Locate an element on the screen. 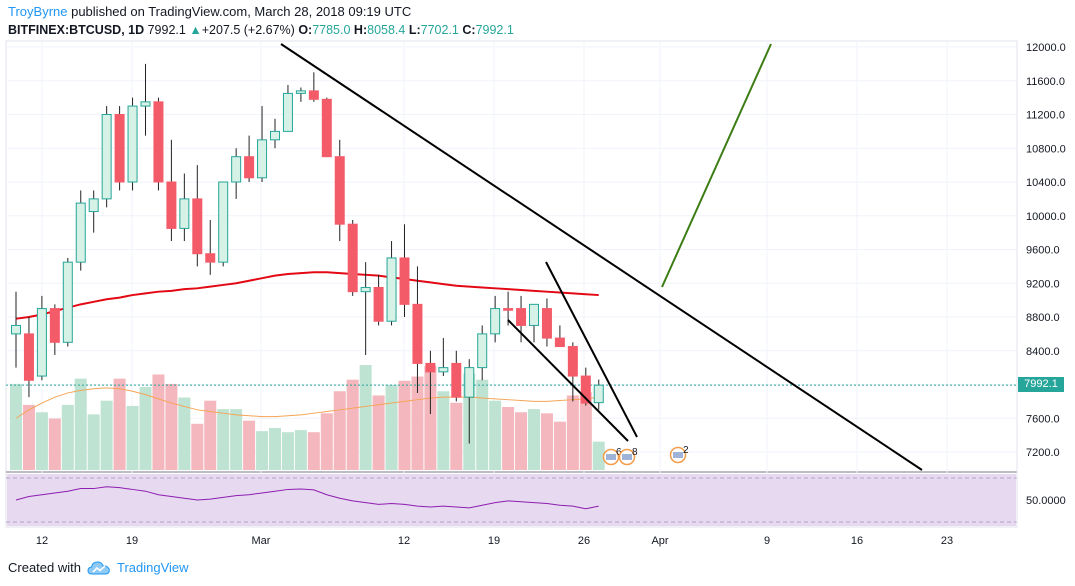  event-count: 8 is located at coordinates (635, 452).